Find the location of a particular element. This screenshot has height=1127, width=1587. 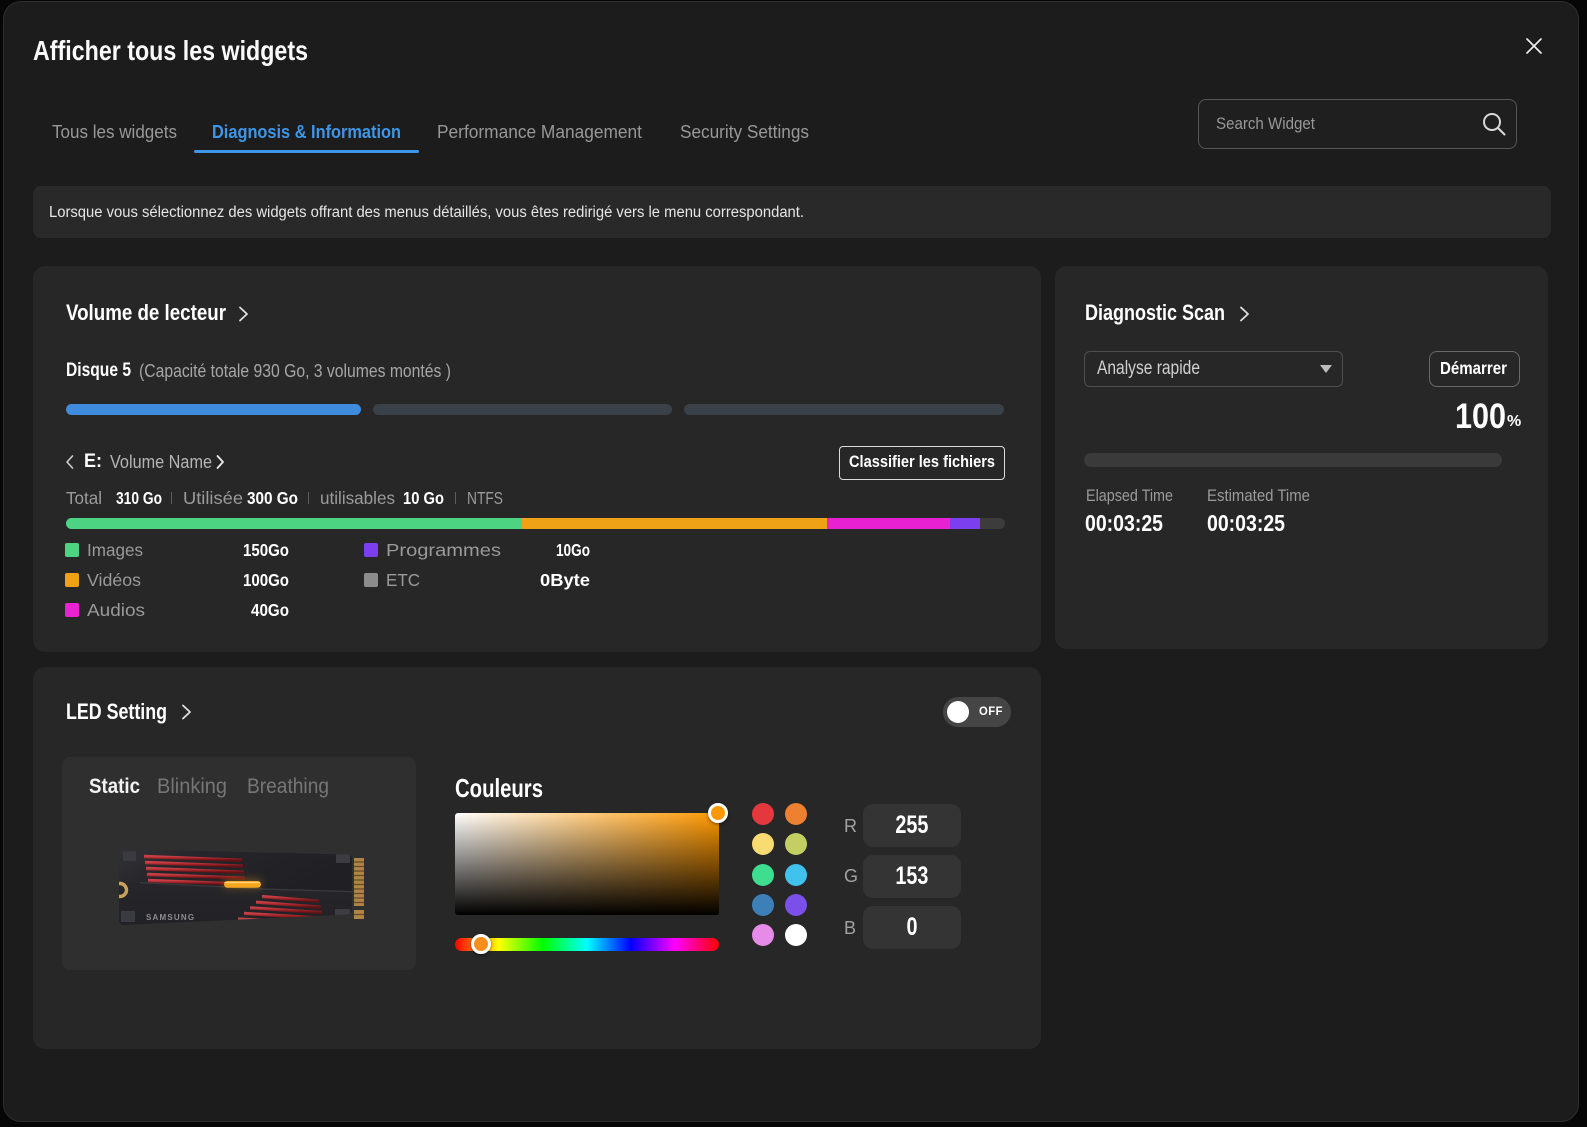

svg-text: SAMSUNG is located at coordinates (170, 917).